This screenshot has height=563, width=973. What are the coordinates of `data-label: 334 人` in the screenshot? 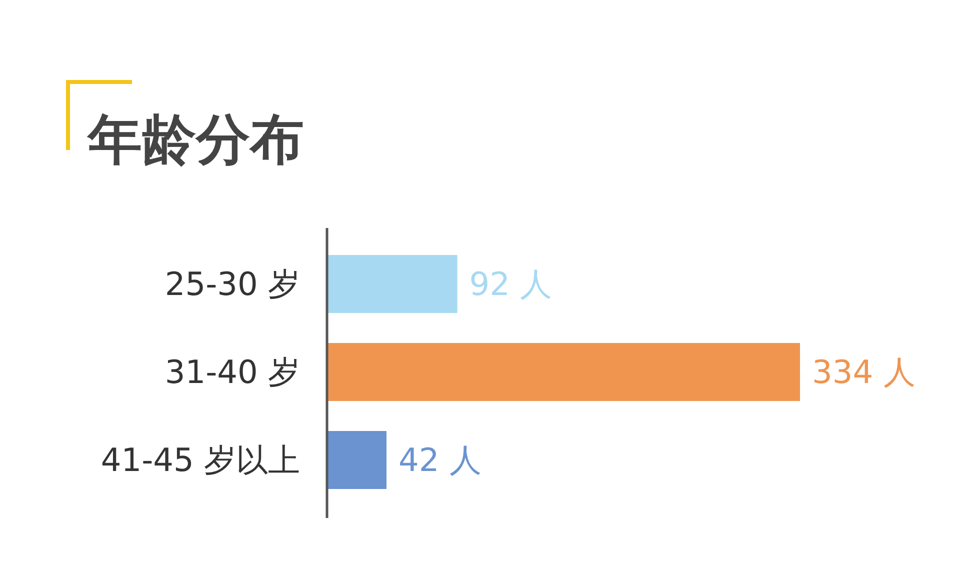 It's located at (864, 372).